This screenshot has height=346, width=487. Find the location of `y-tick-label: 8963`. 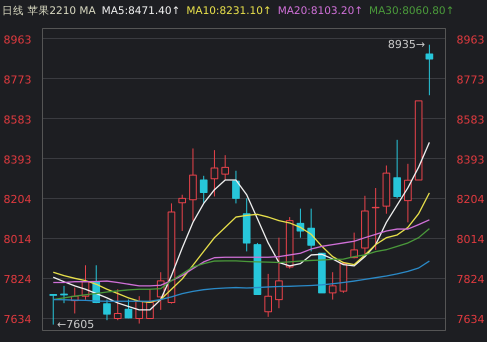

y-tick-label: 8963 is located at coordinates (18, 39).